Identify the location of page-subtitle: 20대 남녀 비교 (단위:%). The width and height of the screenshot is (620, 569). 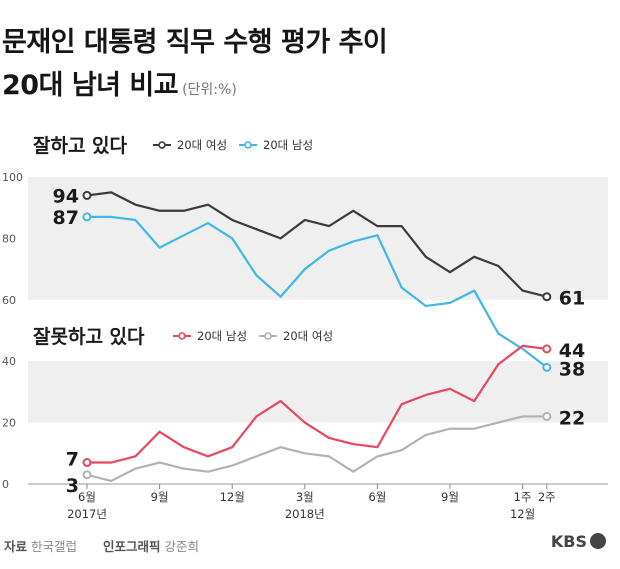
(119, 82).